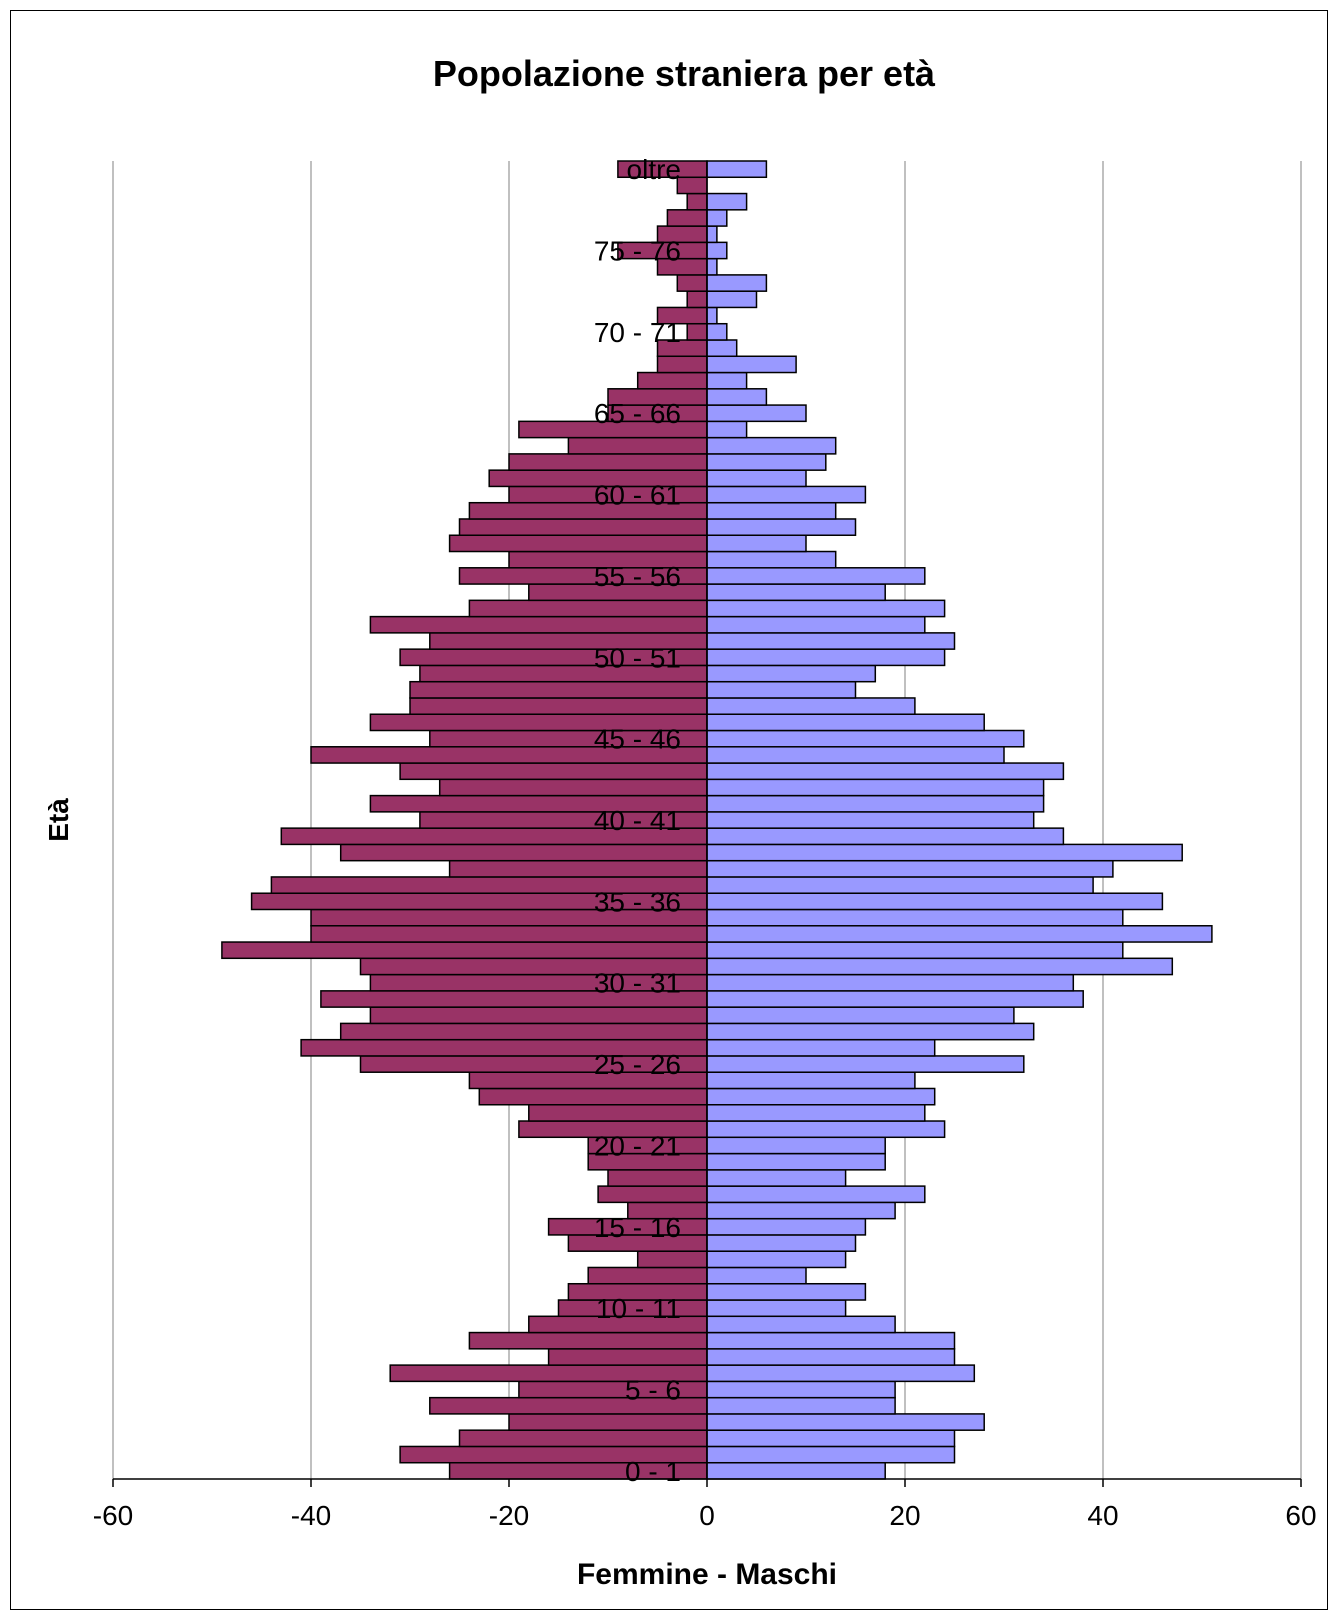 The image size is (1340, 1622). Describe the element at coordinates (654, 169) in the screenshot. I see `y-tick-label: oltre` at that location.